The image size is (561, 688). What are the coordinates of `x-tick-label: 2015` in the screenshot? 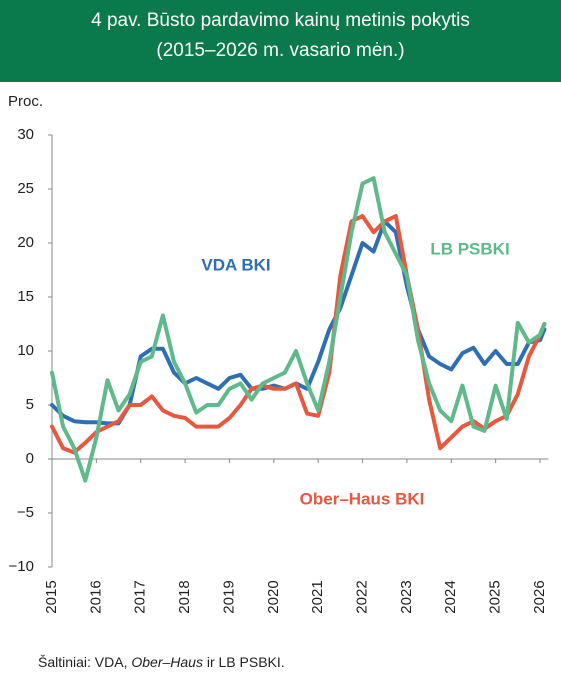 It's located at (51, 596).